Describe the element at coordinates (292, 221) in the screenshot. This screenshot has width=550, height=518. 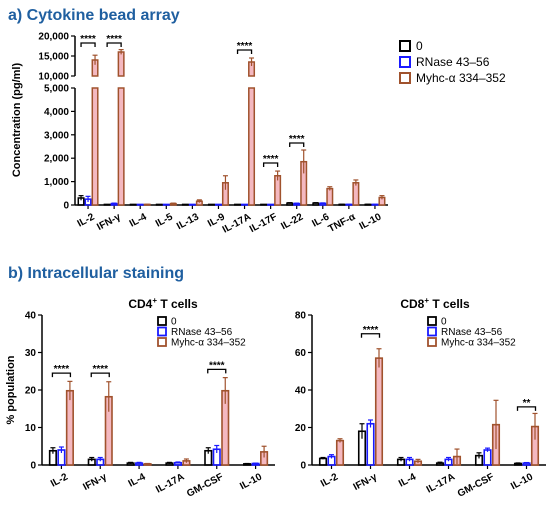
I see `chart-a-category-label: IL-22` at that location.